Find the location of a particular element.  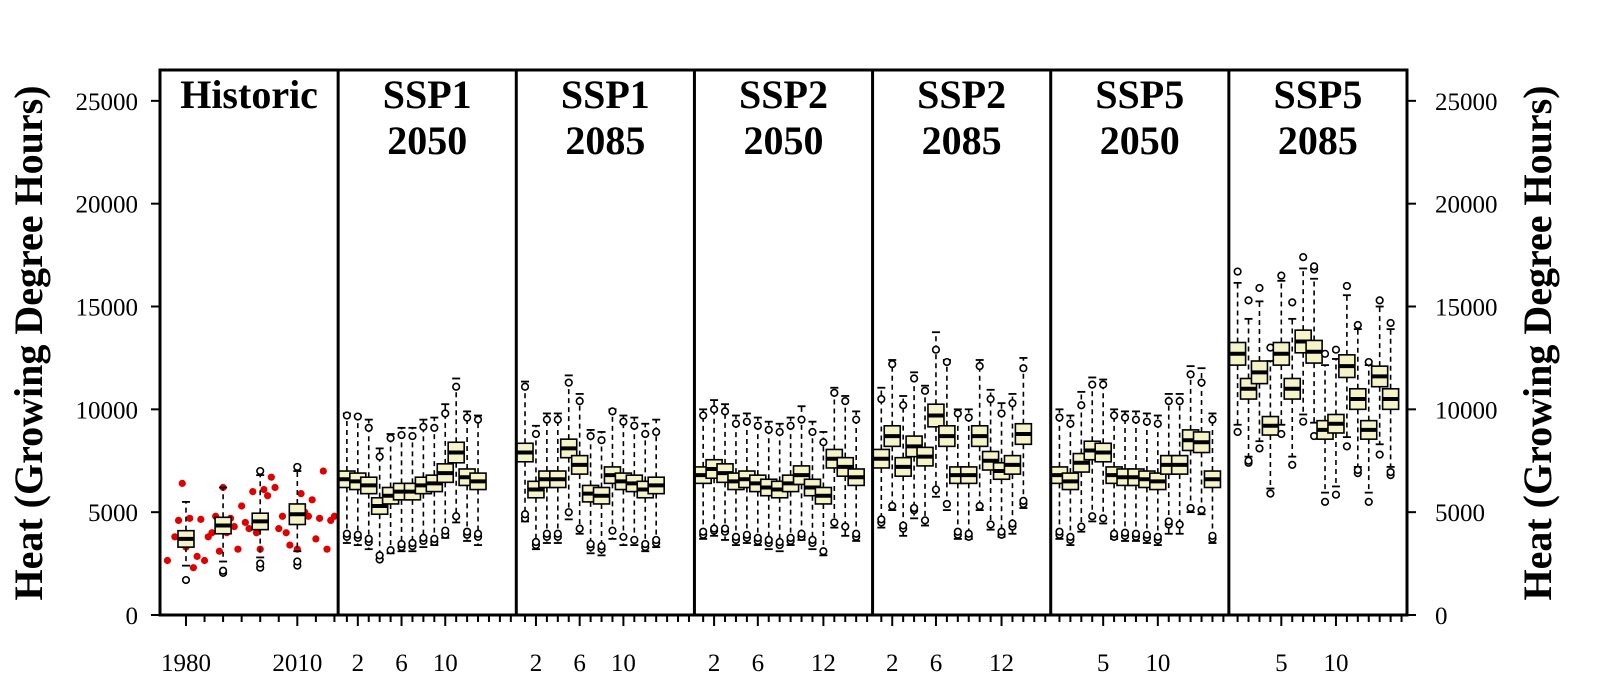

x-tick-label: 5 is located at coordinates (1103, 663).